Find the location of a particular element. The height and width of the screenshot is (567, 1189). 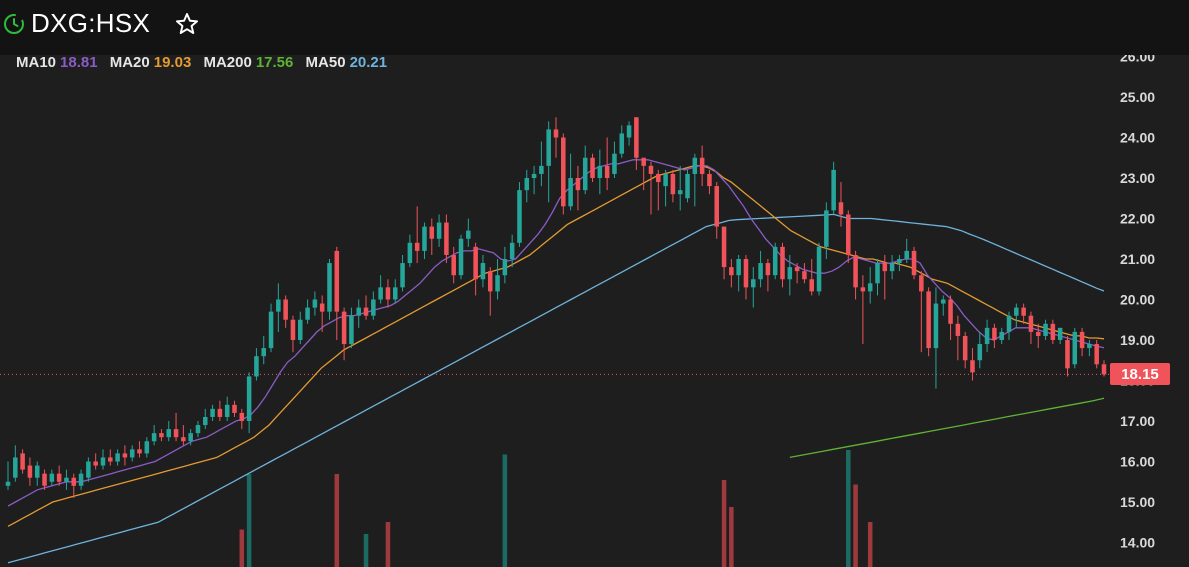

ma20-value: 19.03 is located at coordinates (172, 62).